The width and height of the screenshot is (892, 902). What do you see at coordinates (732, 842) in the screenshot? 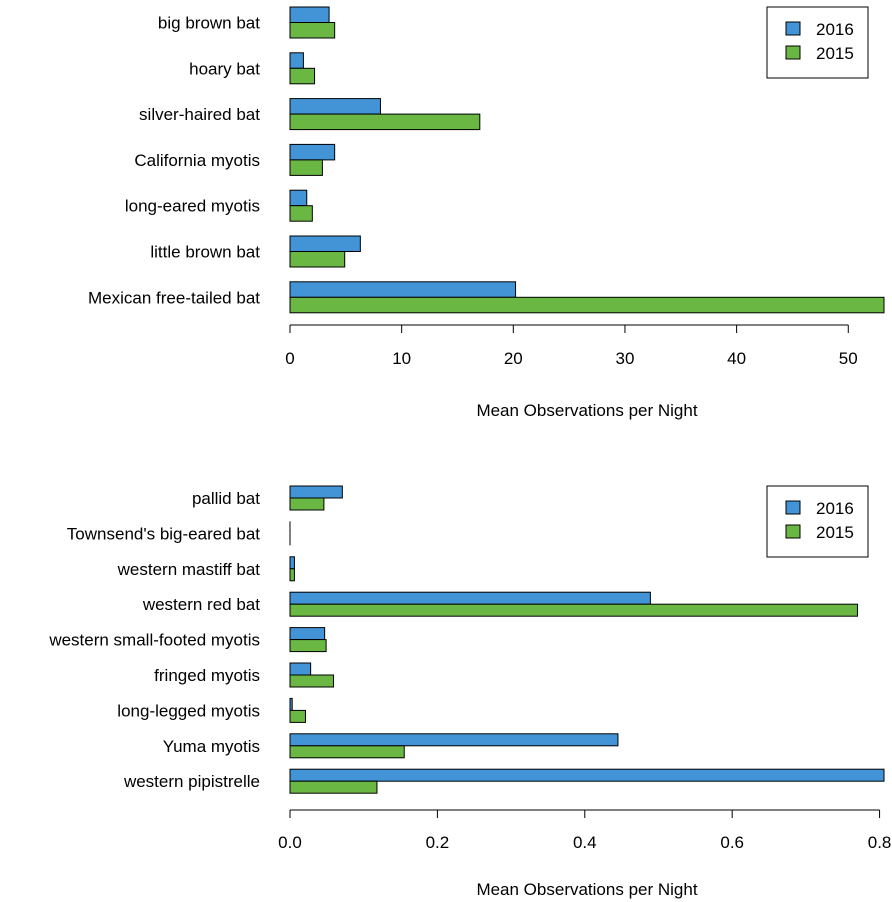
I see `x-tick-label: 0.6` at bounding box center [732, 842].